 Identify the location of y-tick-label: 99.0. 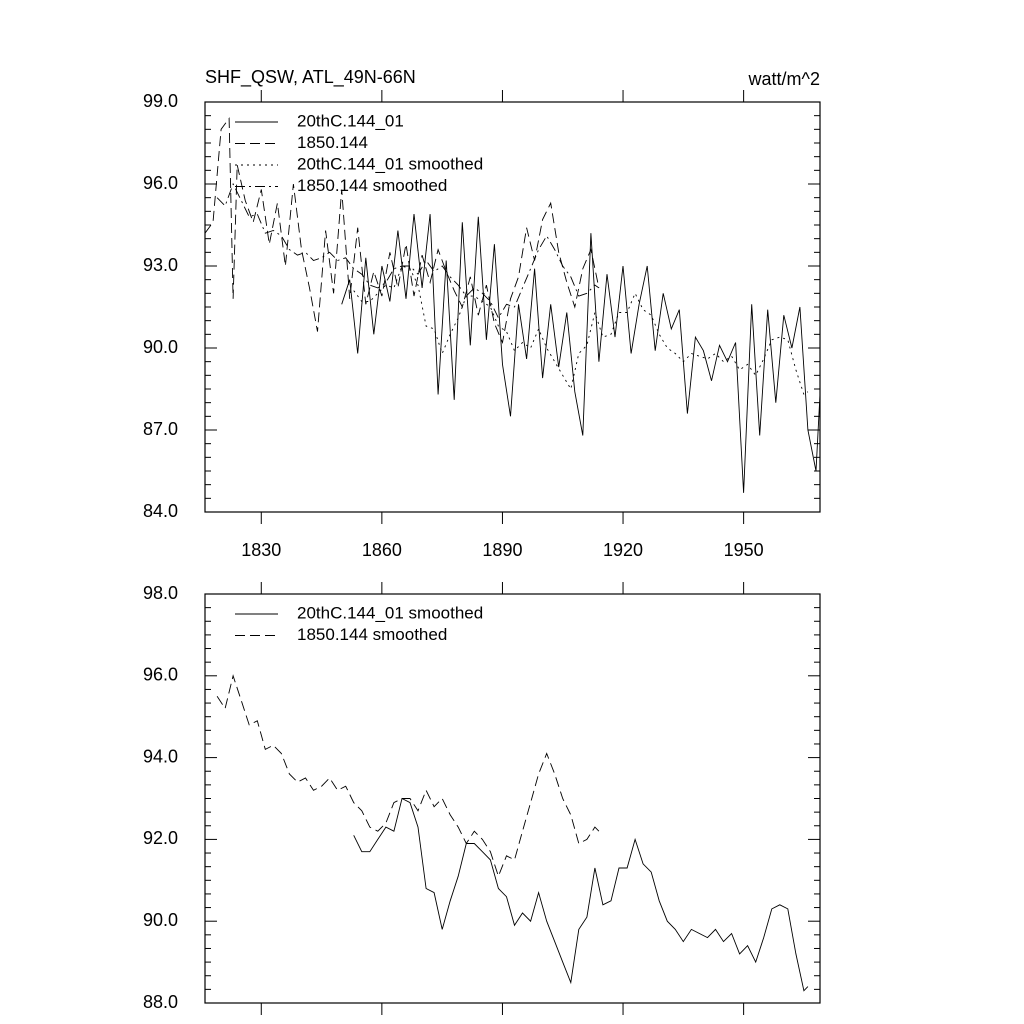
(160, 101).